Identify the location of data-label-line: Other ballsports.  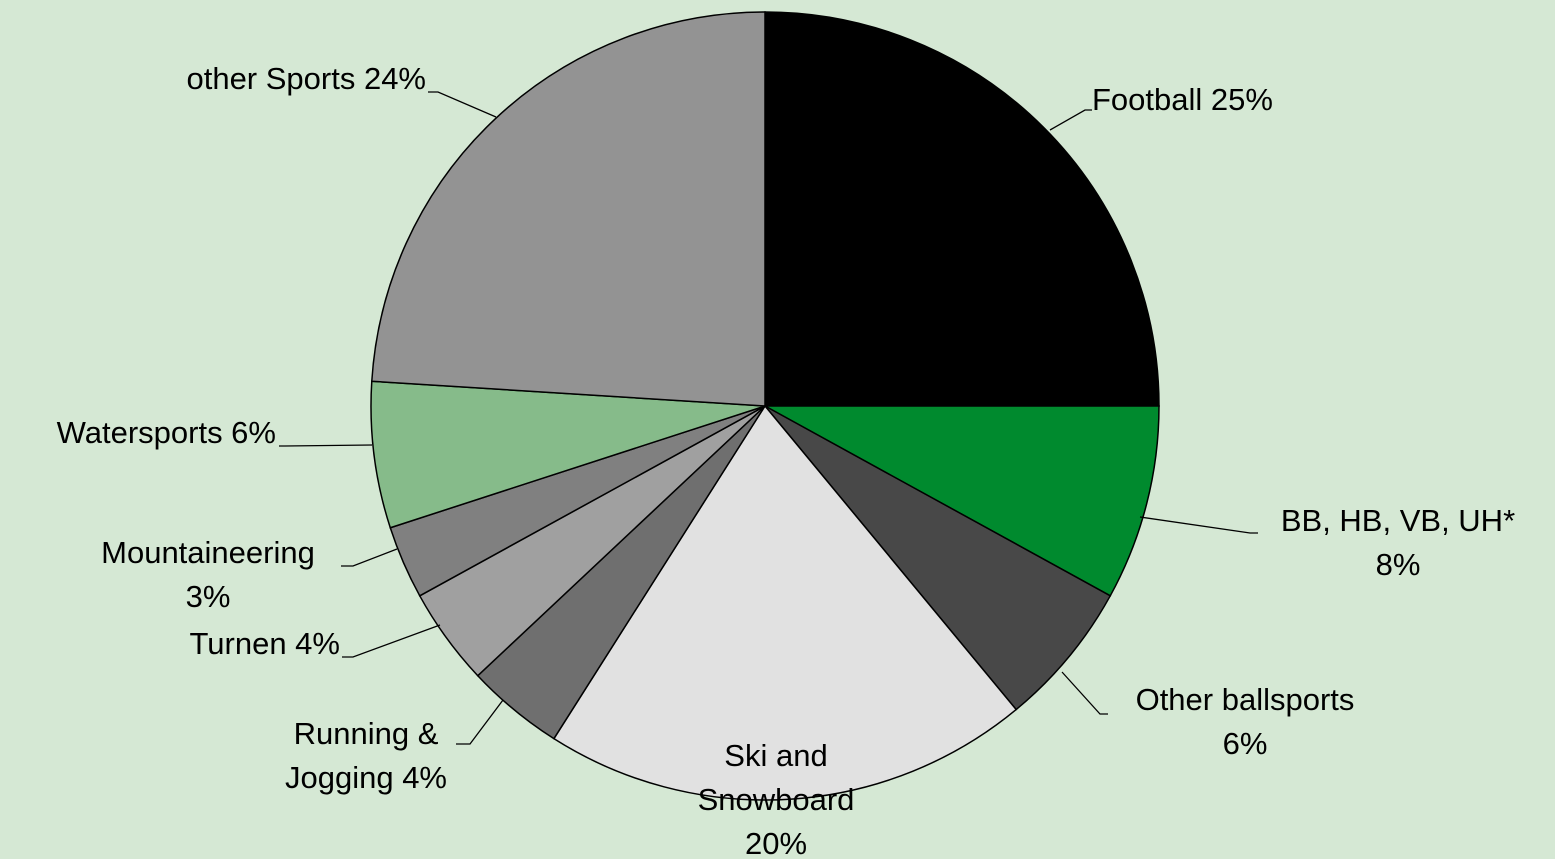
(1245, 699).